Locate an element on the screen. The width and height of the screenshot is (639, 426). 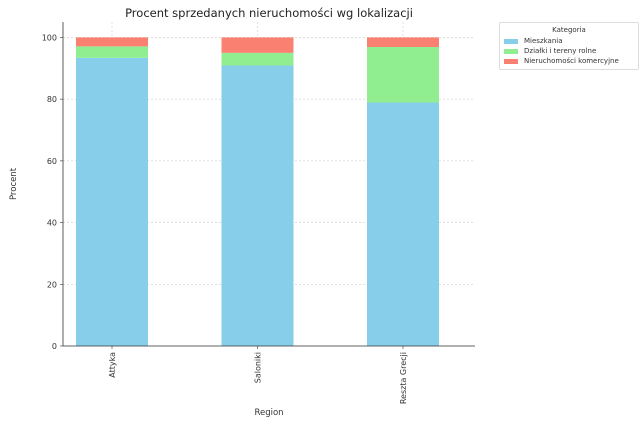
legend-label: Działki i tereny rolne is located at coordinates (560, 51).